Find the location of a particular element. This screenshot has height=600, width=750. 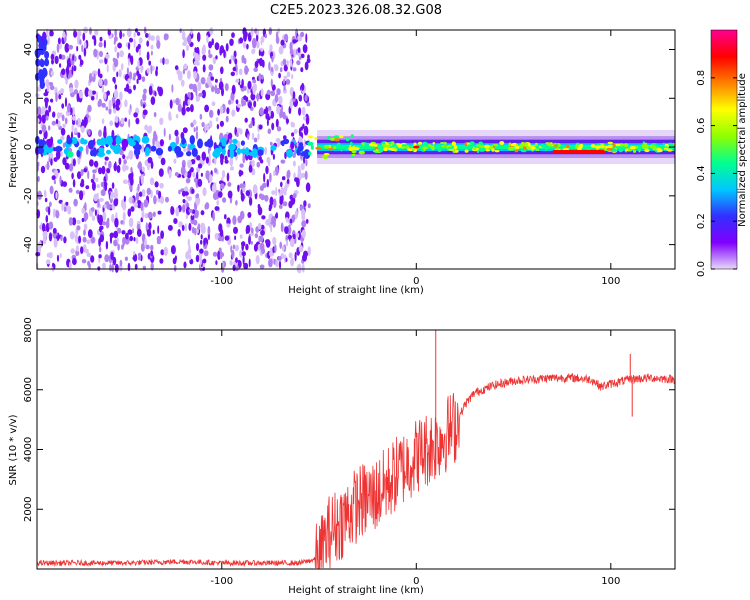

x-tick-label: 100 is located at coordinates (610, 581).